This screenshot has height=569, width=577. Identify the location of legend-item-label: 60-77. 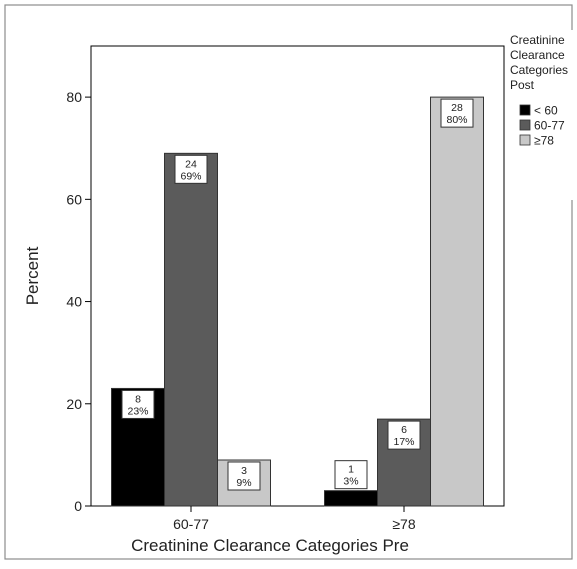
(549, 126).